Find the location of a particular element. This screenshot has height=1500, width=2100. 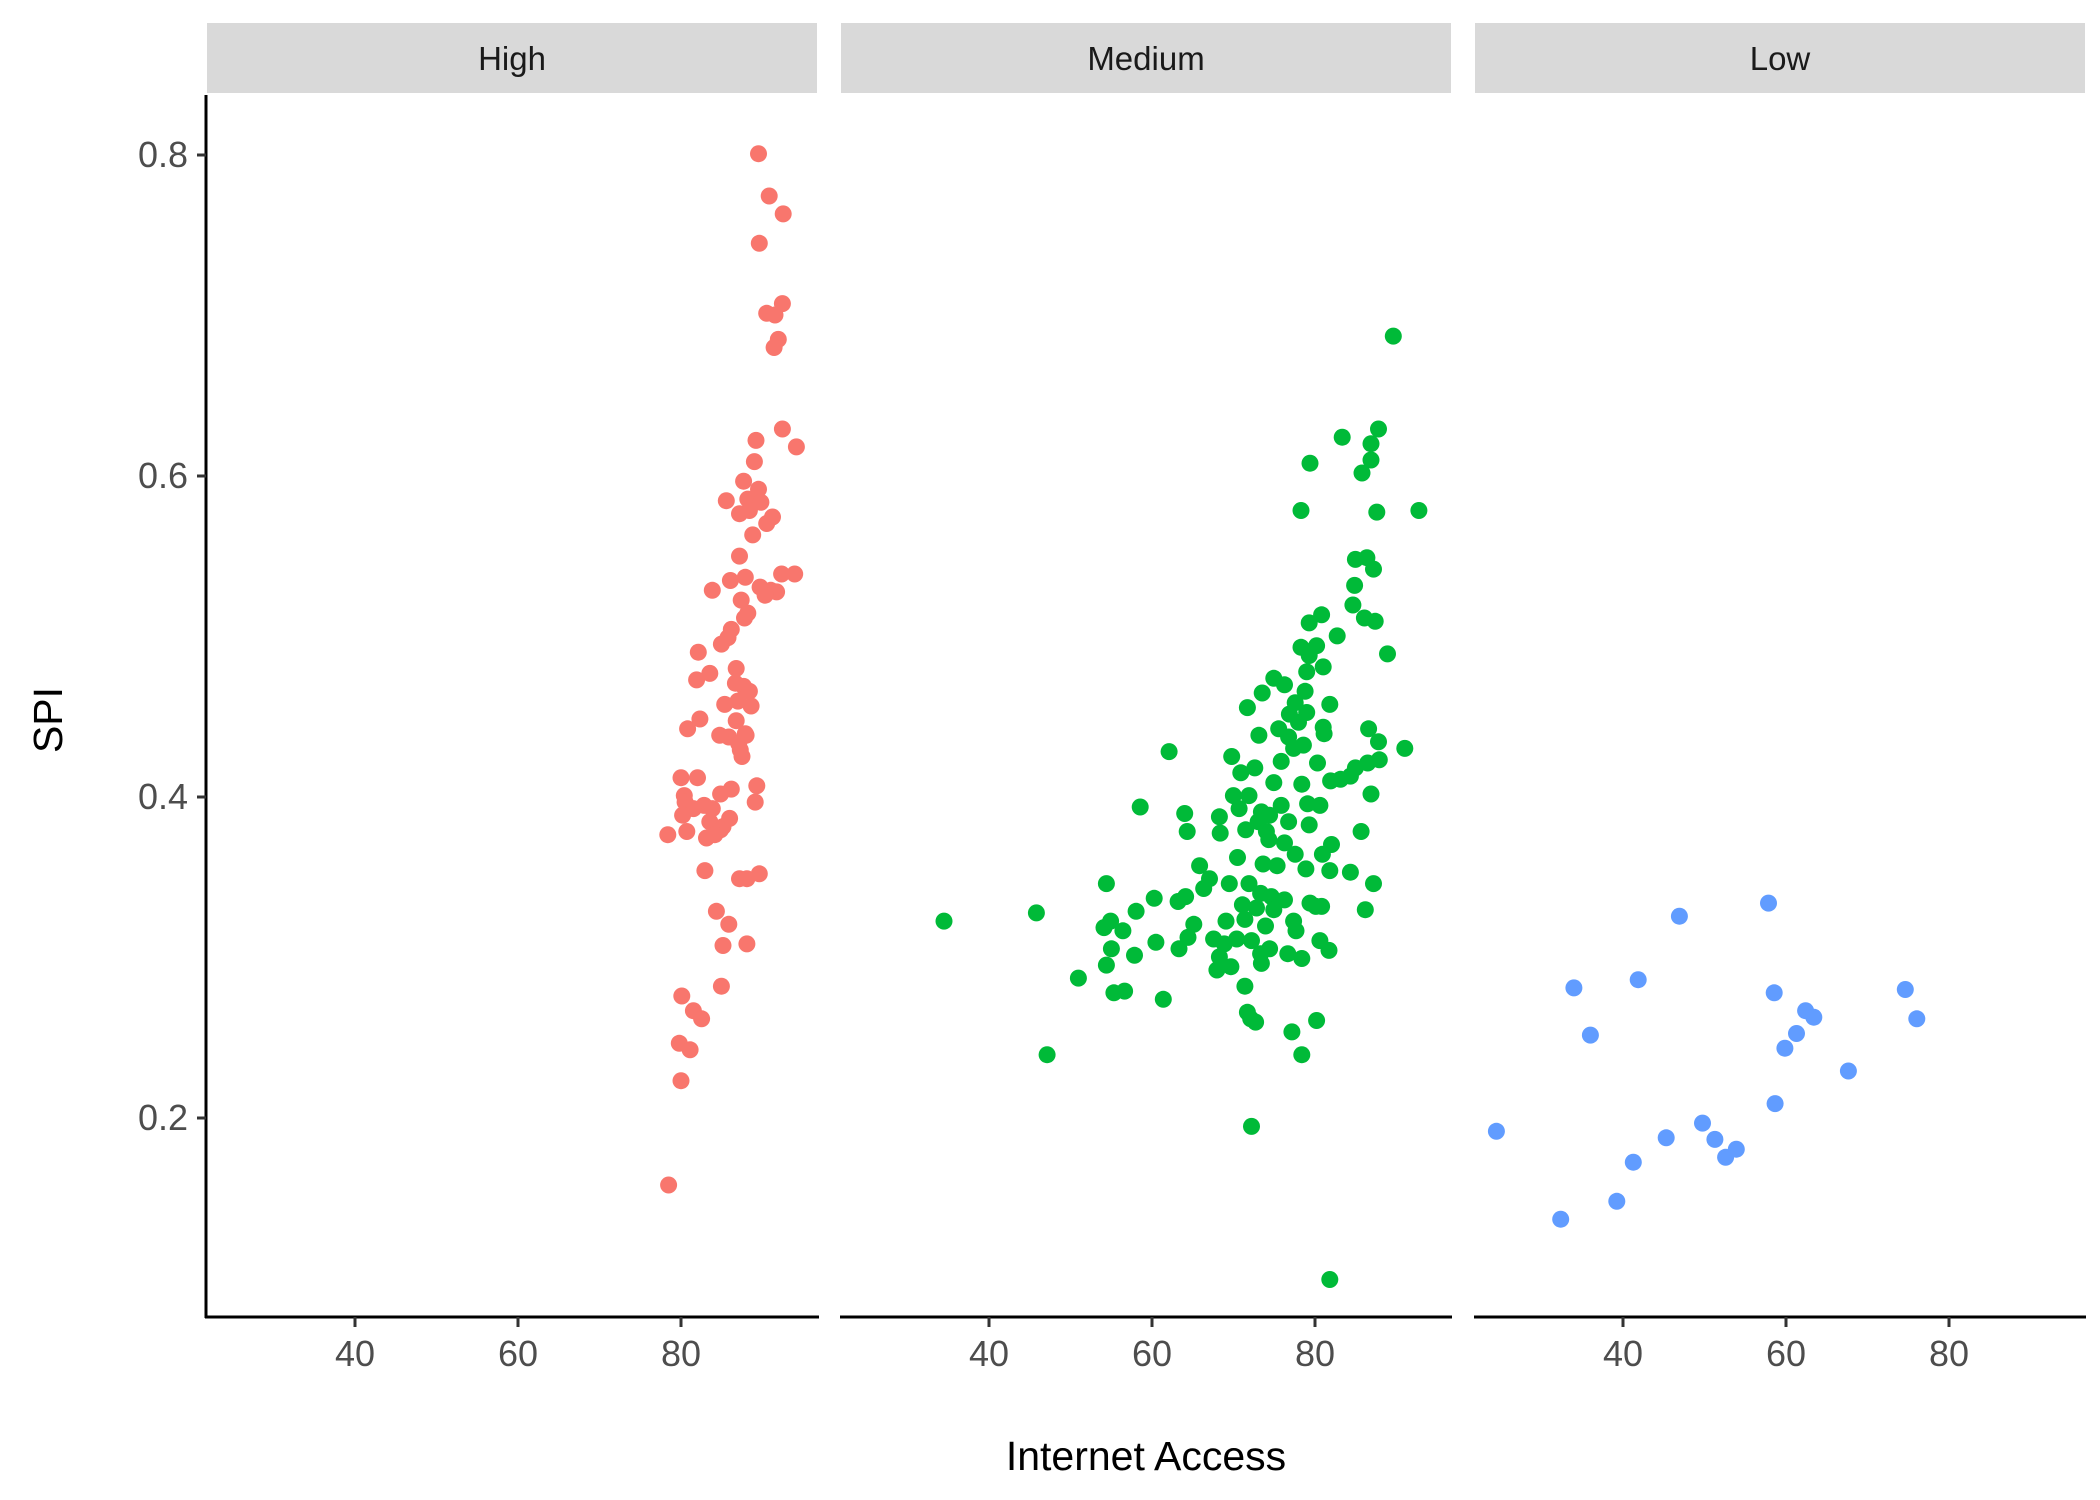

x-axis-title: Internet Access is located at coordinates (1146, 1456).